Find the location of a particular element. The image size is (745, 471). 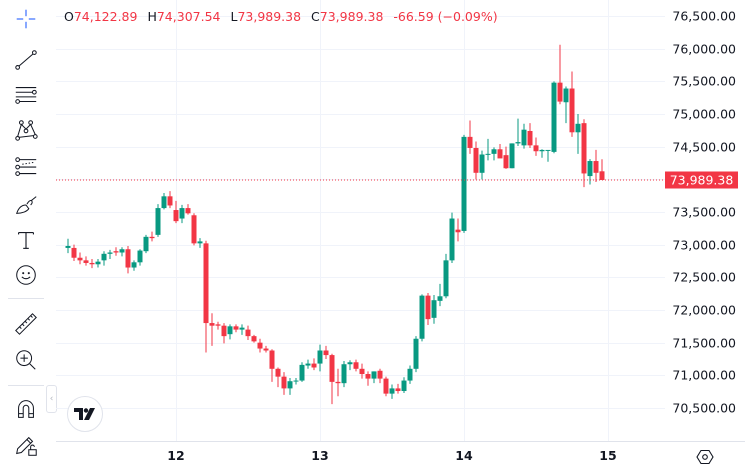

pattern-icon is located at coordinates (26, 130).